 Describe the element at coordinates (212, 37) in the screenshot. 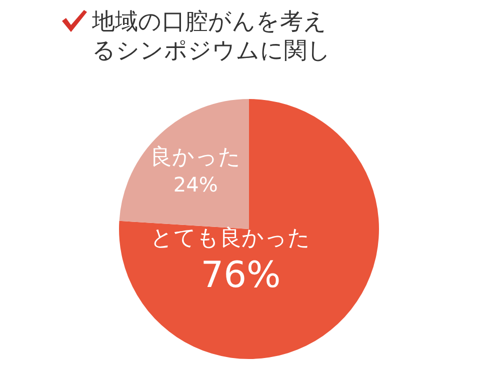

I see `chart-title: 地域の口腔がんを考えるシンポジウムに関し` at that location.